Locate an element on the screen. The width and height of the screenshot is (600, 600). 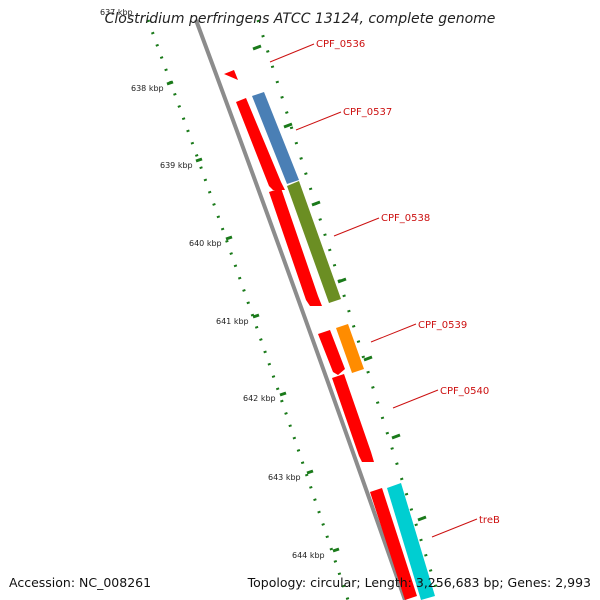
gene-cpf-0537-cds is located at coordinates (260, 144).